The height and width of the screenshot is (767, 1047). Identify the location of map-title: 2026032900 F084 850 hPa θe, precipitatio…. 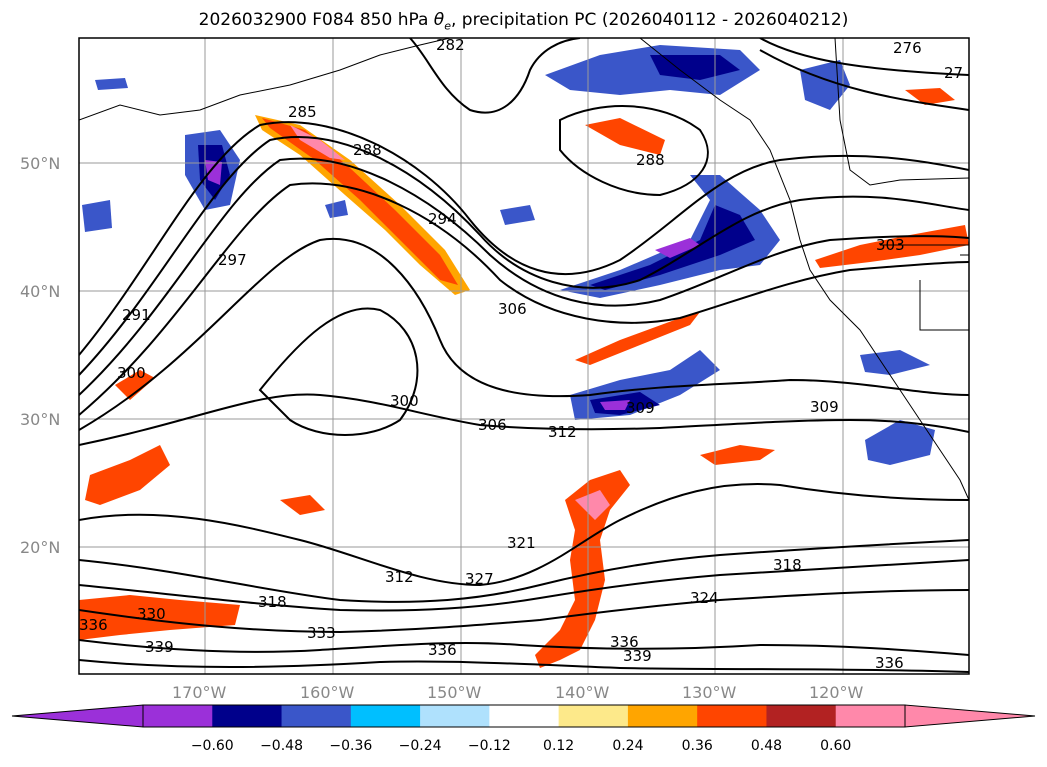
(523, 21).